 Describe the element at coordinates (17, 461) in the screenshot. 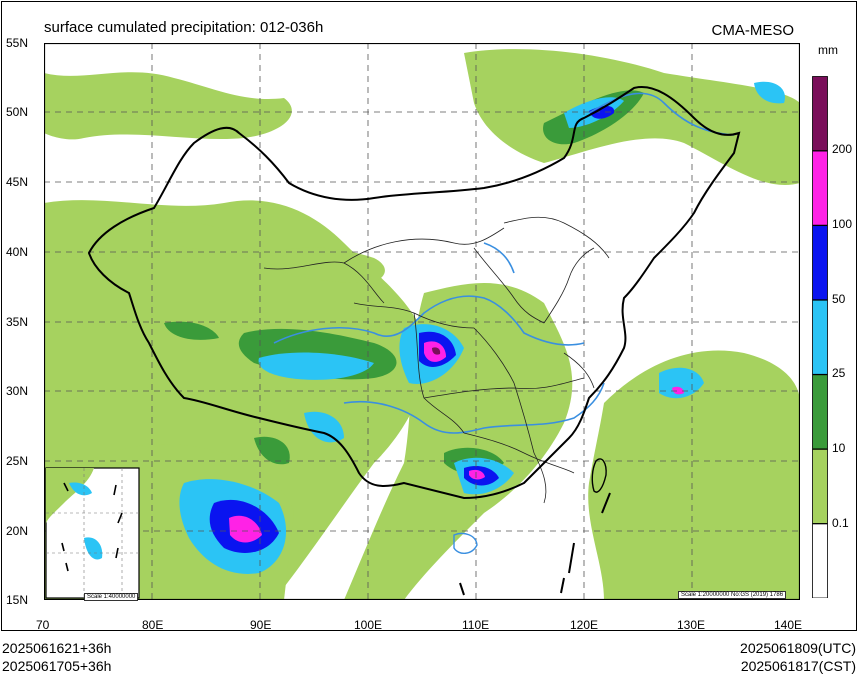

I see `lat-label: 25N` at that location.